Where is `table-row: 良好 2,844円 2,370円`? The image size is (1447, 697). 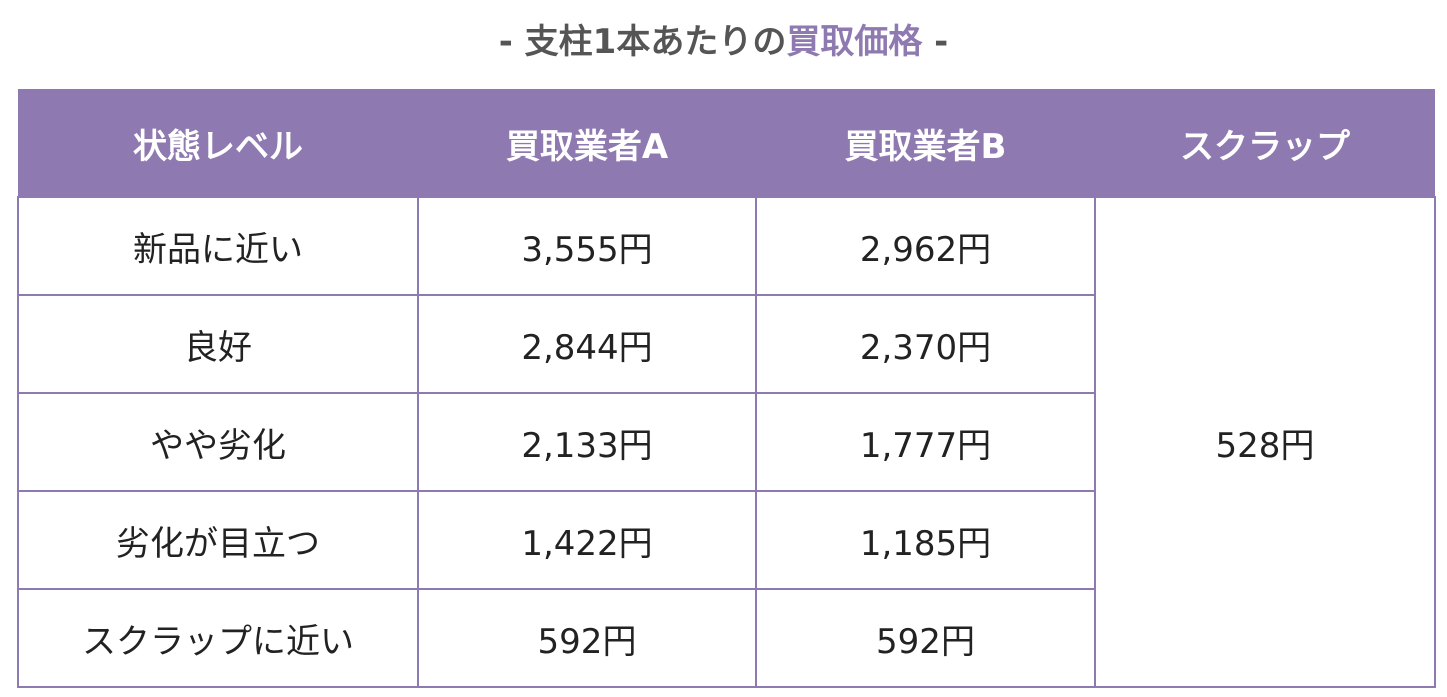
table-row: 良好 2,844円 2,370円 is located at coordinates (726, 344).